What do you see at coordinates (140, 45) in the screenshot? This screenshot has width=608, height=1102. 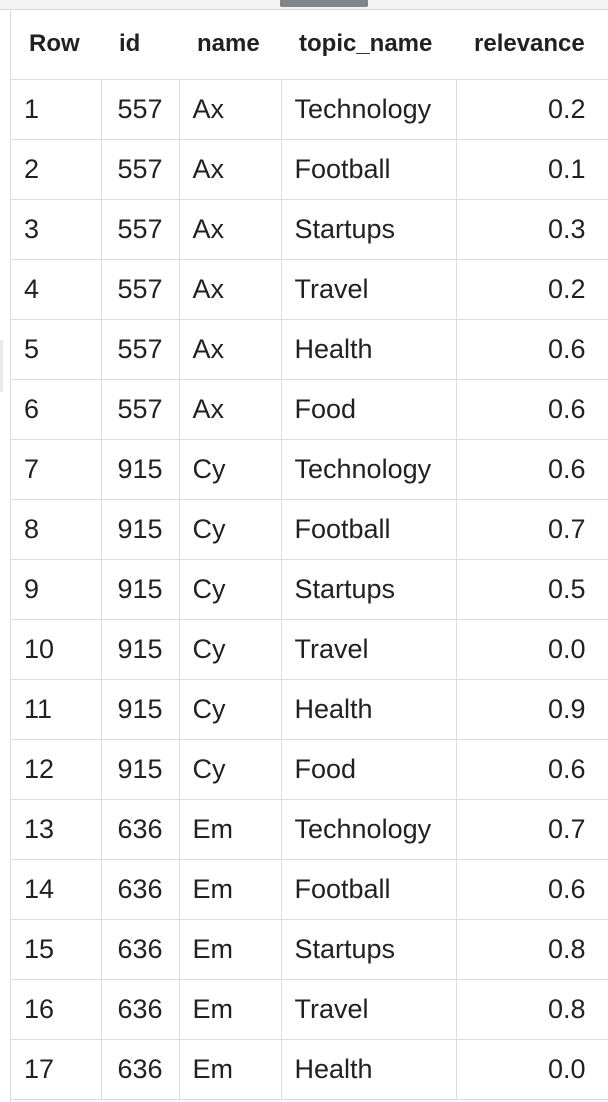 I see `column-header-id: id` at bounding box center [140, 45].